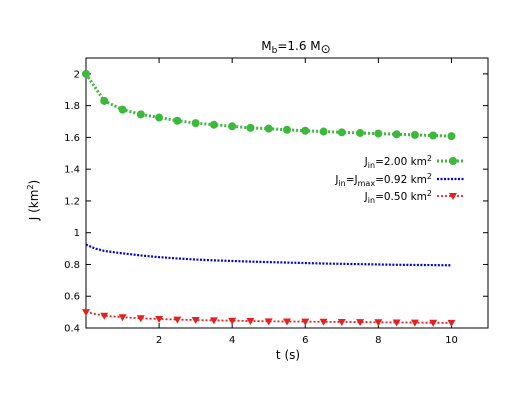  What do you see at coordinates (72, 138) in the screenshot?
I see `y-tick-label: 1.6` at bounding box center [72, 138].